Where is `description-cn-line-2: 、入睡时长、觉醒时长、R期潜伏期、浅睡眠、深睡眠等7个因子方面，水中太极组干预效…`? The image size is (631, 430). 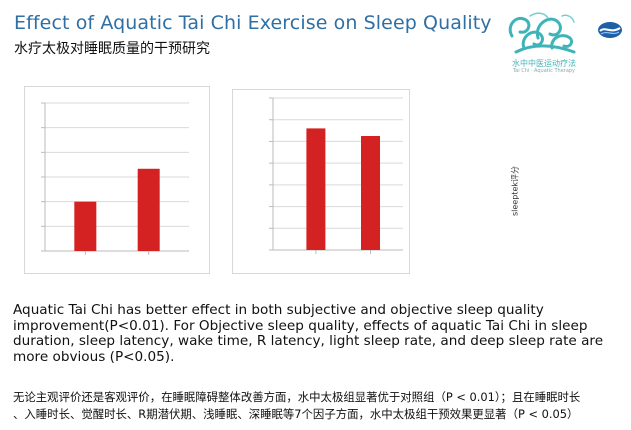 description-cn-line-2: 、入睡时长、觉醒时长、R期潜伏期、浅睡眠、深睡眠等7个因子方面，水中太极组干预效… is located at coordinates (296, 414).